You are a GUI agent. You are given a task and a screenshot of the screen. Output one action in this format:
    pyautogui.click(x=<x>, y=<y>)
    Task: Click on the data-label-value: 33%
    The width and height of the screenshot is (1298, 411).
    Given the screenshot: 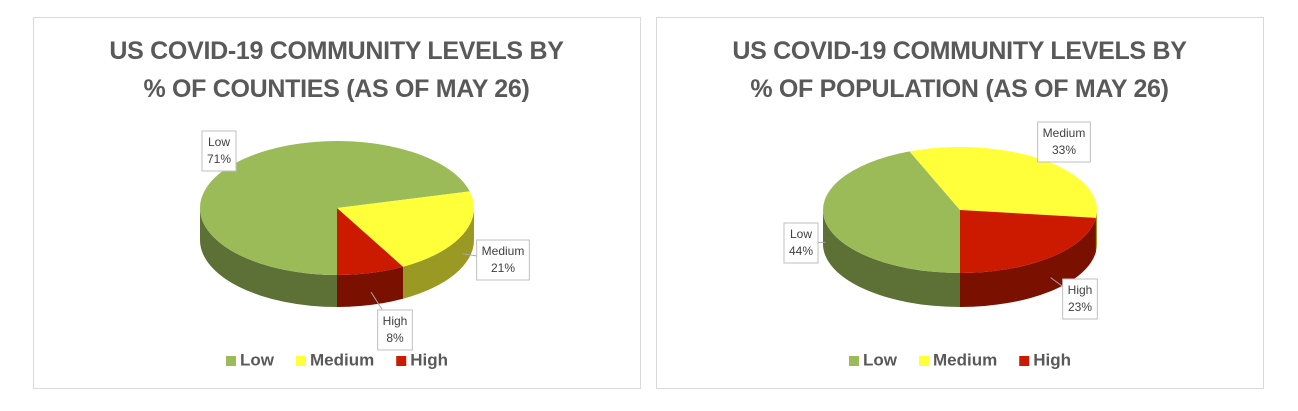 What is the action you would take?
    pyautogui.click(x=1064, y=150)
    